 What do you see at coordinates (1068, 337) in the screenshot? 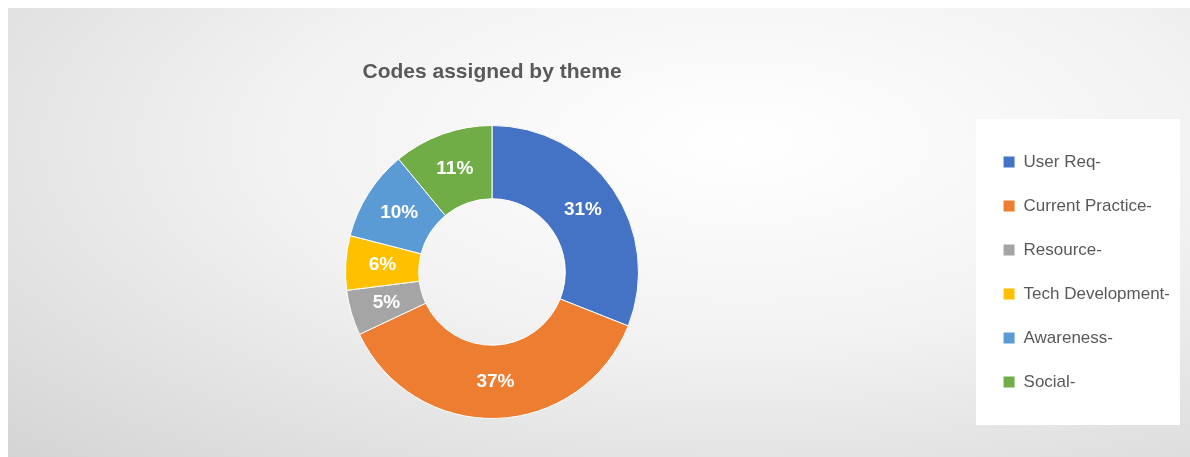
I see `legend-label: Awareness-` at bounding box center [1068, 337].